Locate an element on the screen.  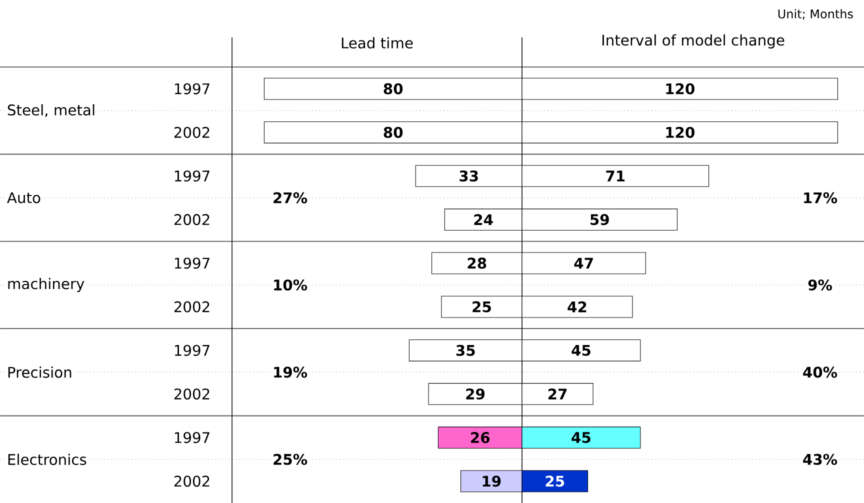
chart-title: Interval of model change is located at coordinates (693, 41).